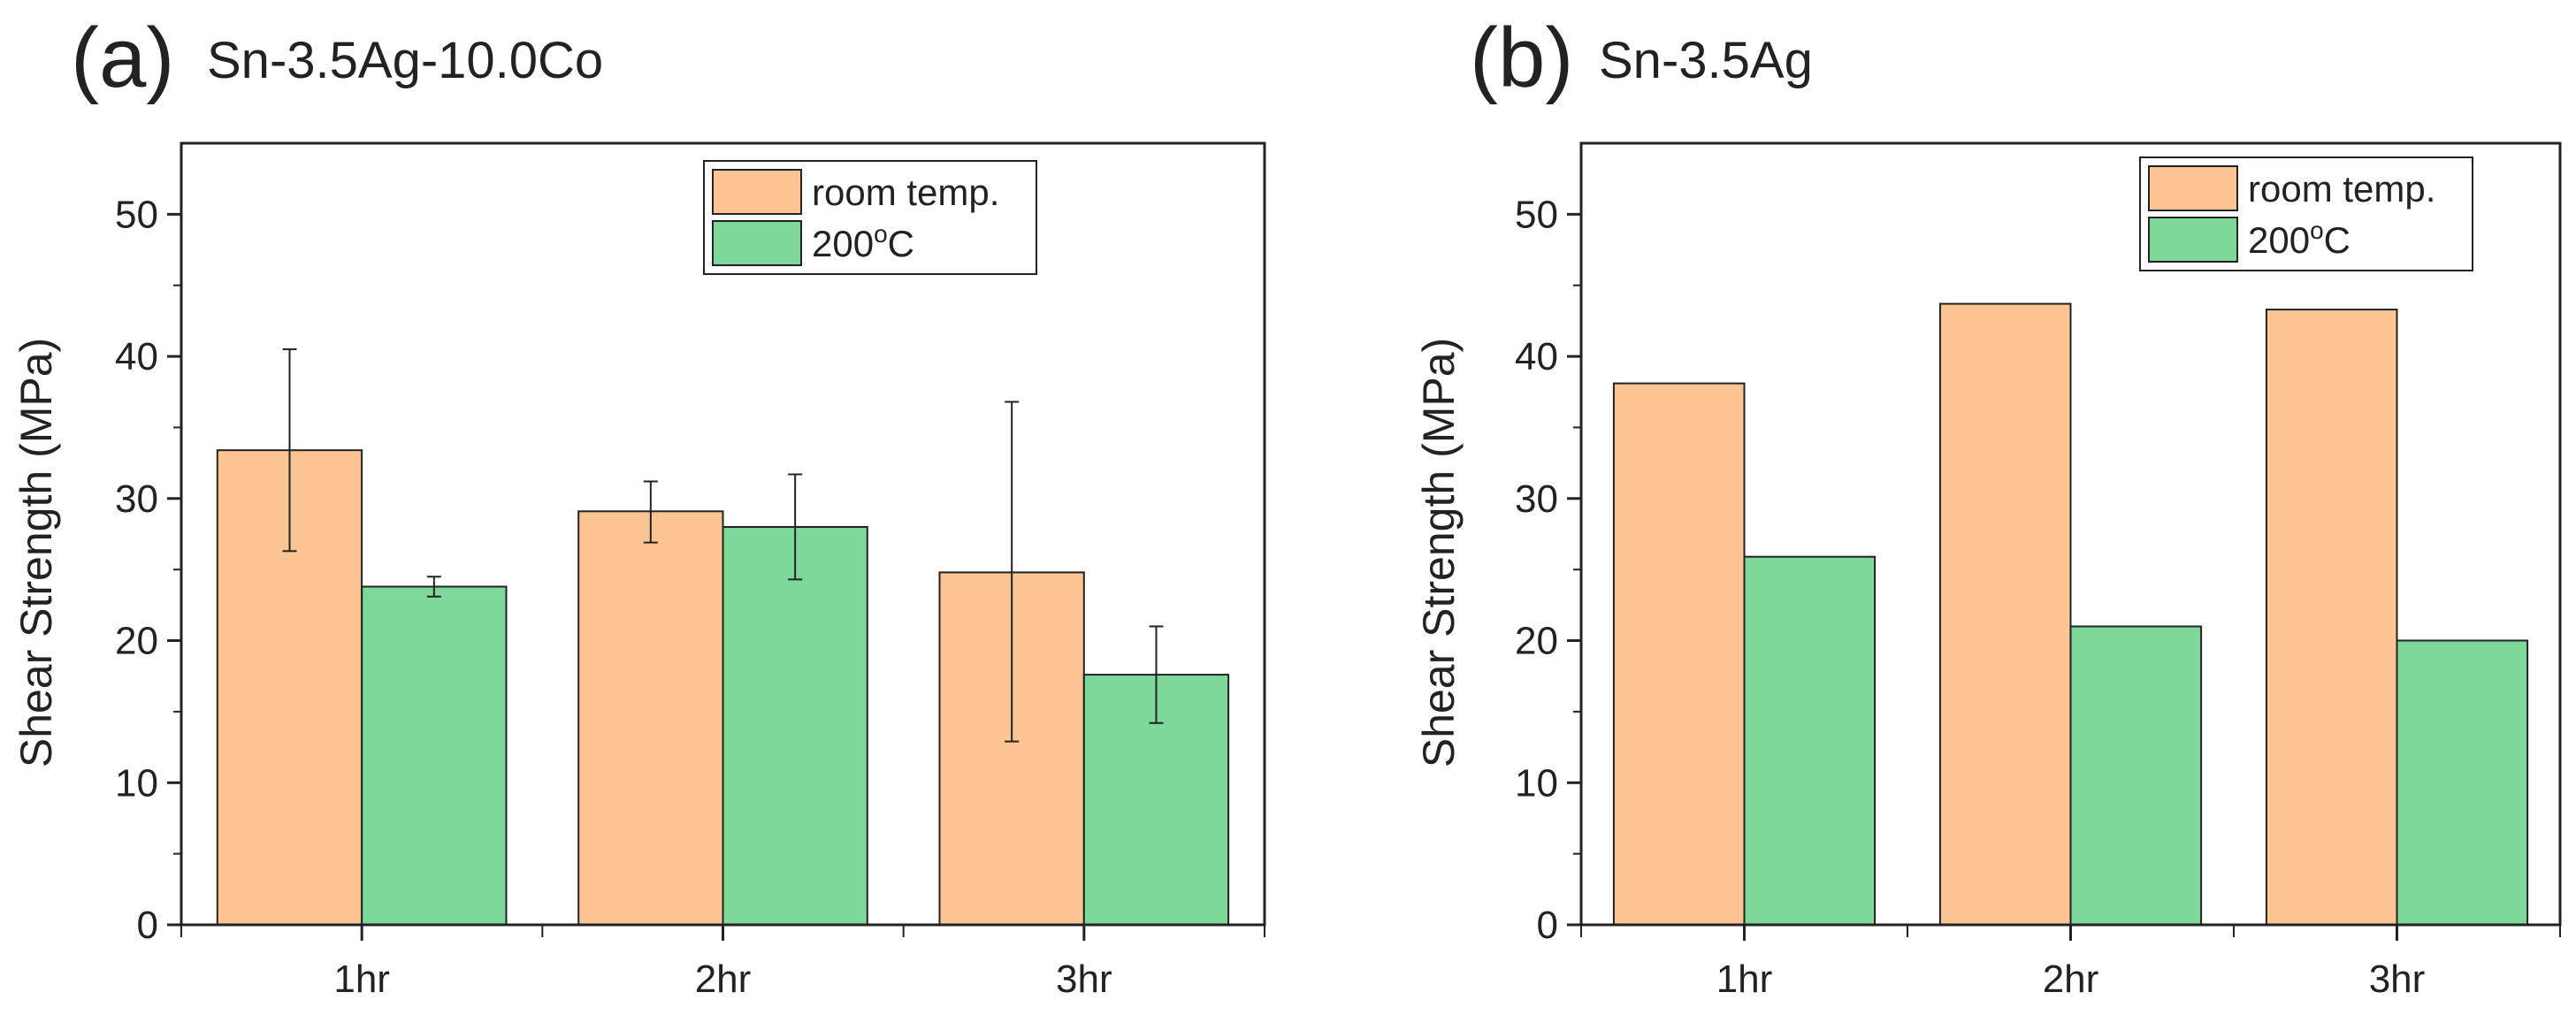 Image resolution: width=2576 pixels, height=1015 pixels. Describe the element at coordinates (2071, 979) in the screenshot. I see `panel-b-xtick-label-2hr: 2hr` at that location.